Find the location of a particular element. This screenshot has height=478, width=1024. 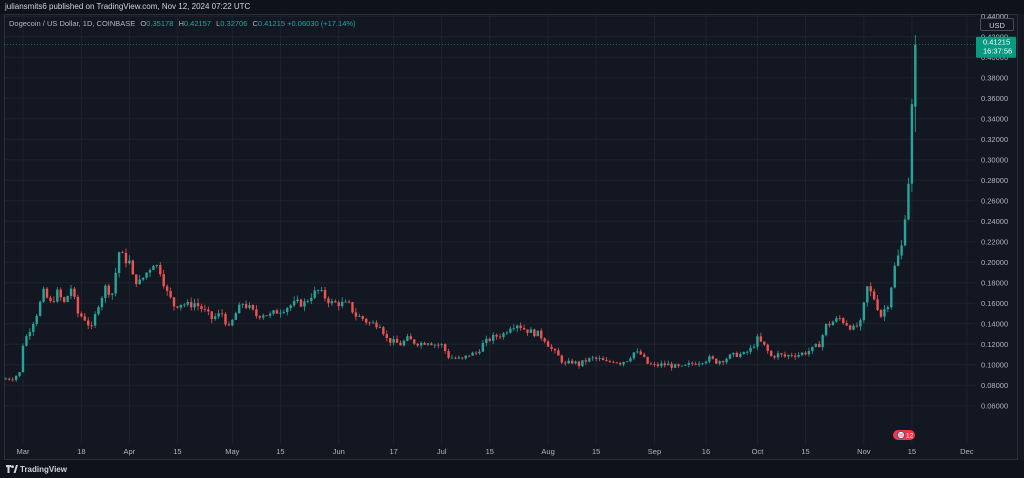

last-price-tag: 0.41215 16:37:56 is located at coordinates (996, 47).